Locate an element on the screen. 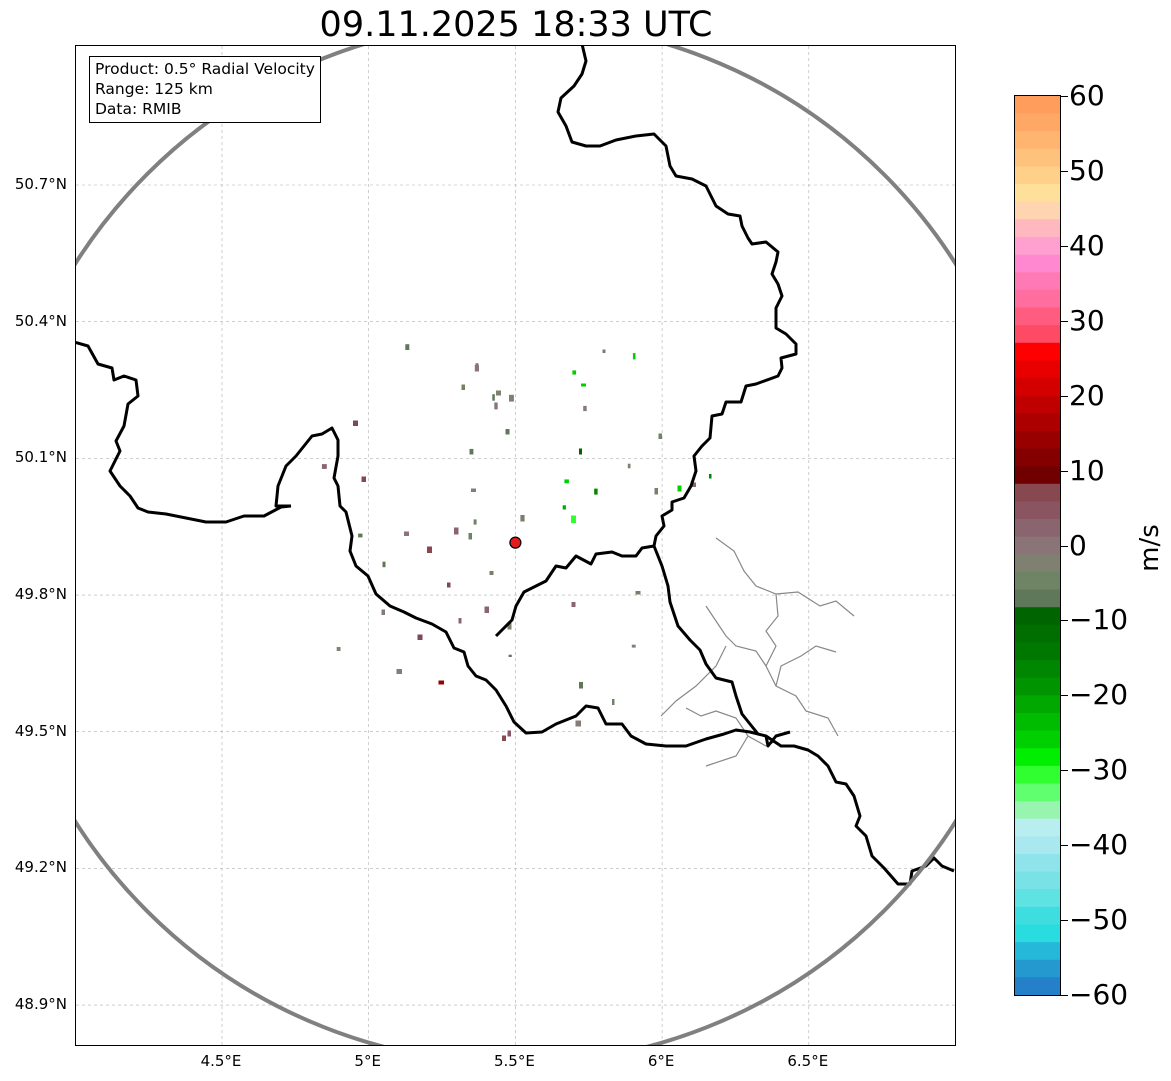 The width and height of the screenshot is (1171, 1081). lat-tick-label: 50.4°N is located at coordinates (40, 320).